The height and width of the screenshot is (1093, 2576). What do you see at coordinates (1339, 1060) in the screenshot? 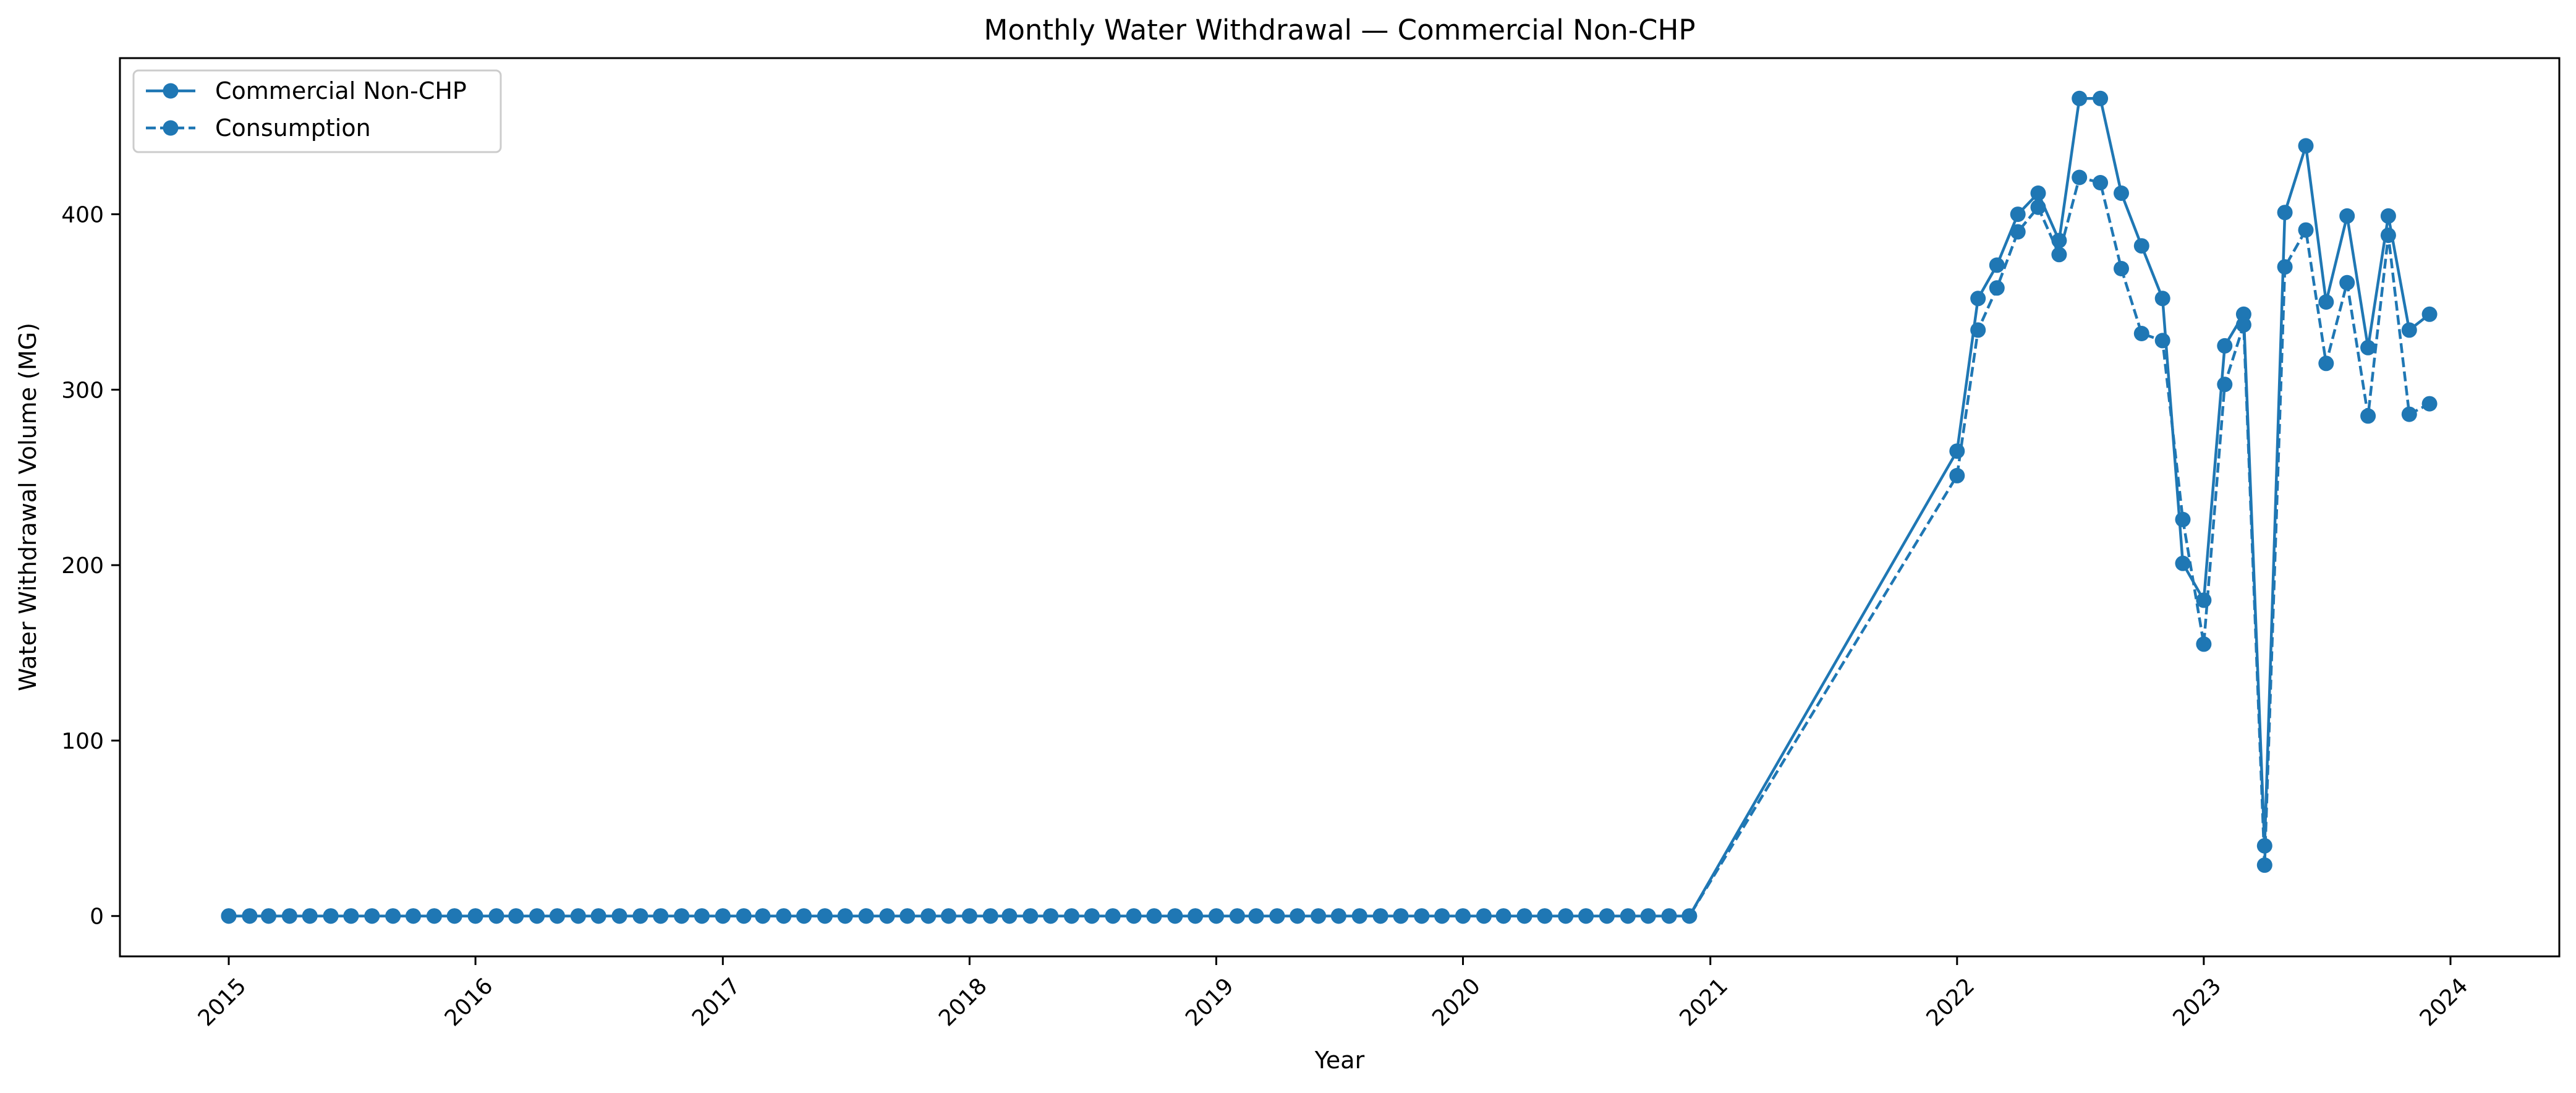
I see `x-axis-label: Year` at bounding box center [1339, 1060].